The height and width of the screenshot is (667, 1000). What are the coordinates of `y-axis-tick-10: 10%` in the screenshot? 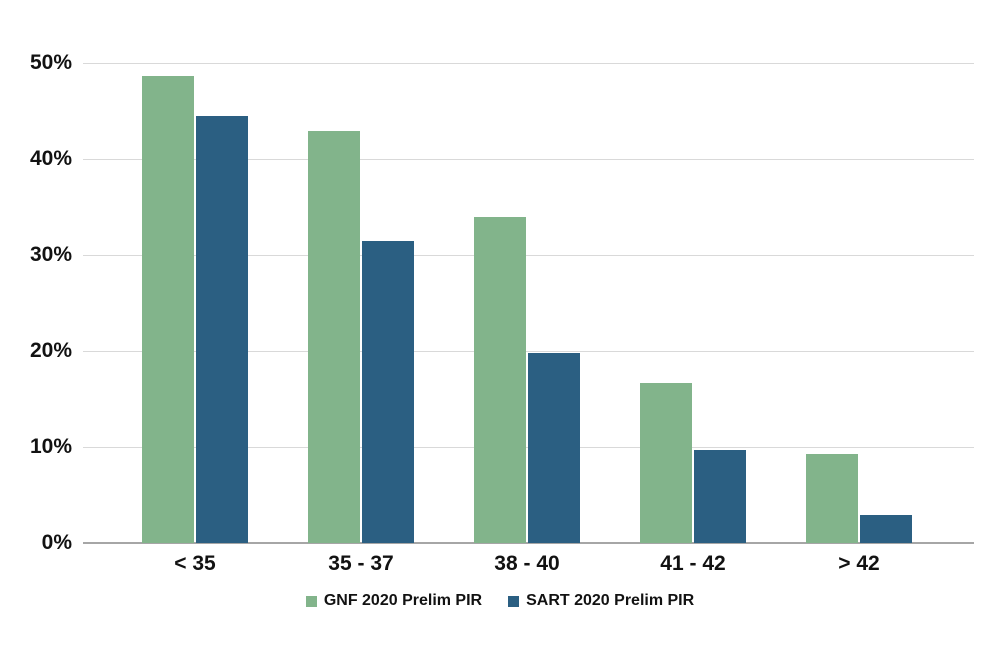 It's located at (50, 446).